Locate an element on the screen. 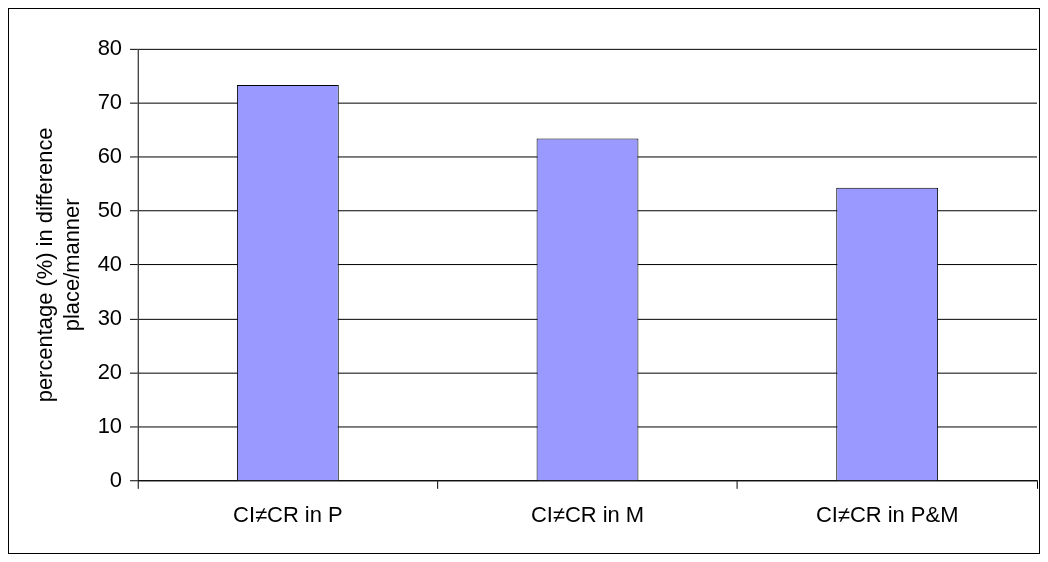 Image resolution: width=1048 pixels, height=562 pixels. y-tick-label: 10 is located at coordinates (110, 425).